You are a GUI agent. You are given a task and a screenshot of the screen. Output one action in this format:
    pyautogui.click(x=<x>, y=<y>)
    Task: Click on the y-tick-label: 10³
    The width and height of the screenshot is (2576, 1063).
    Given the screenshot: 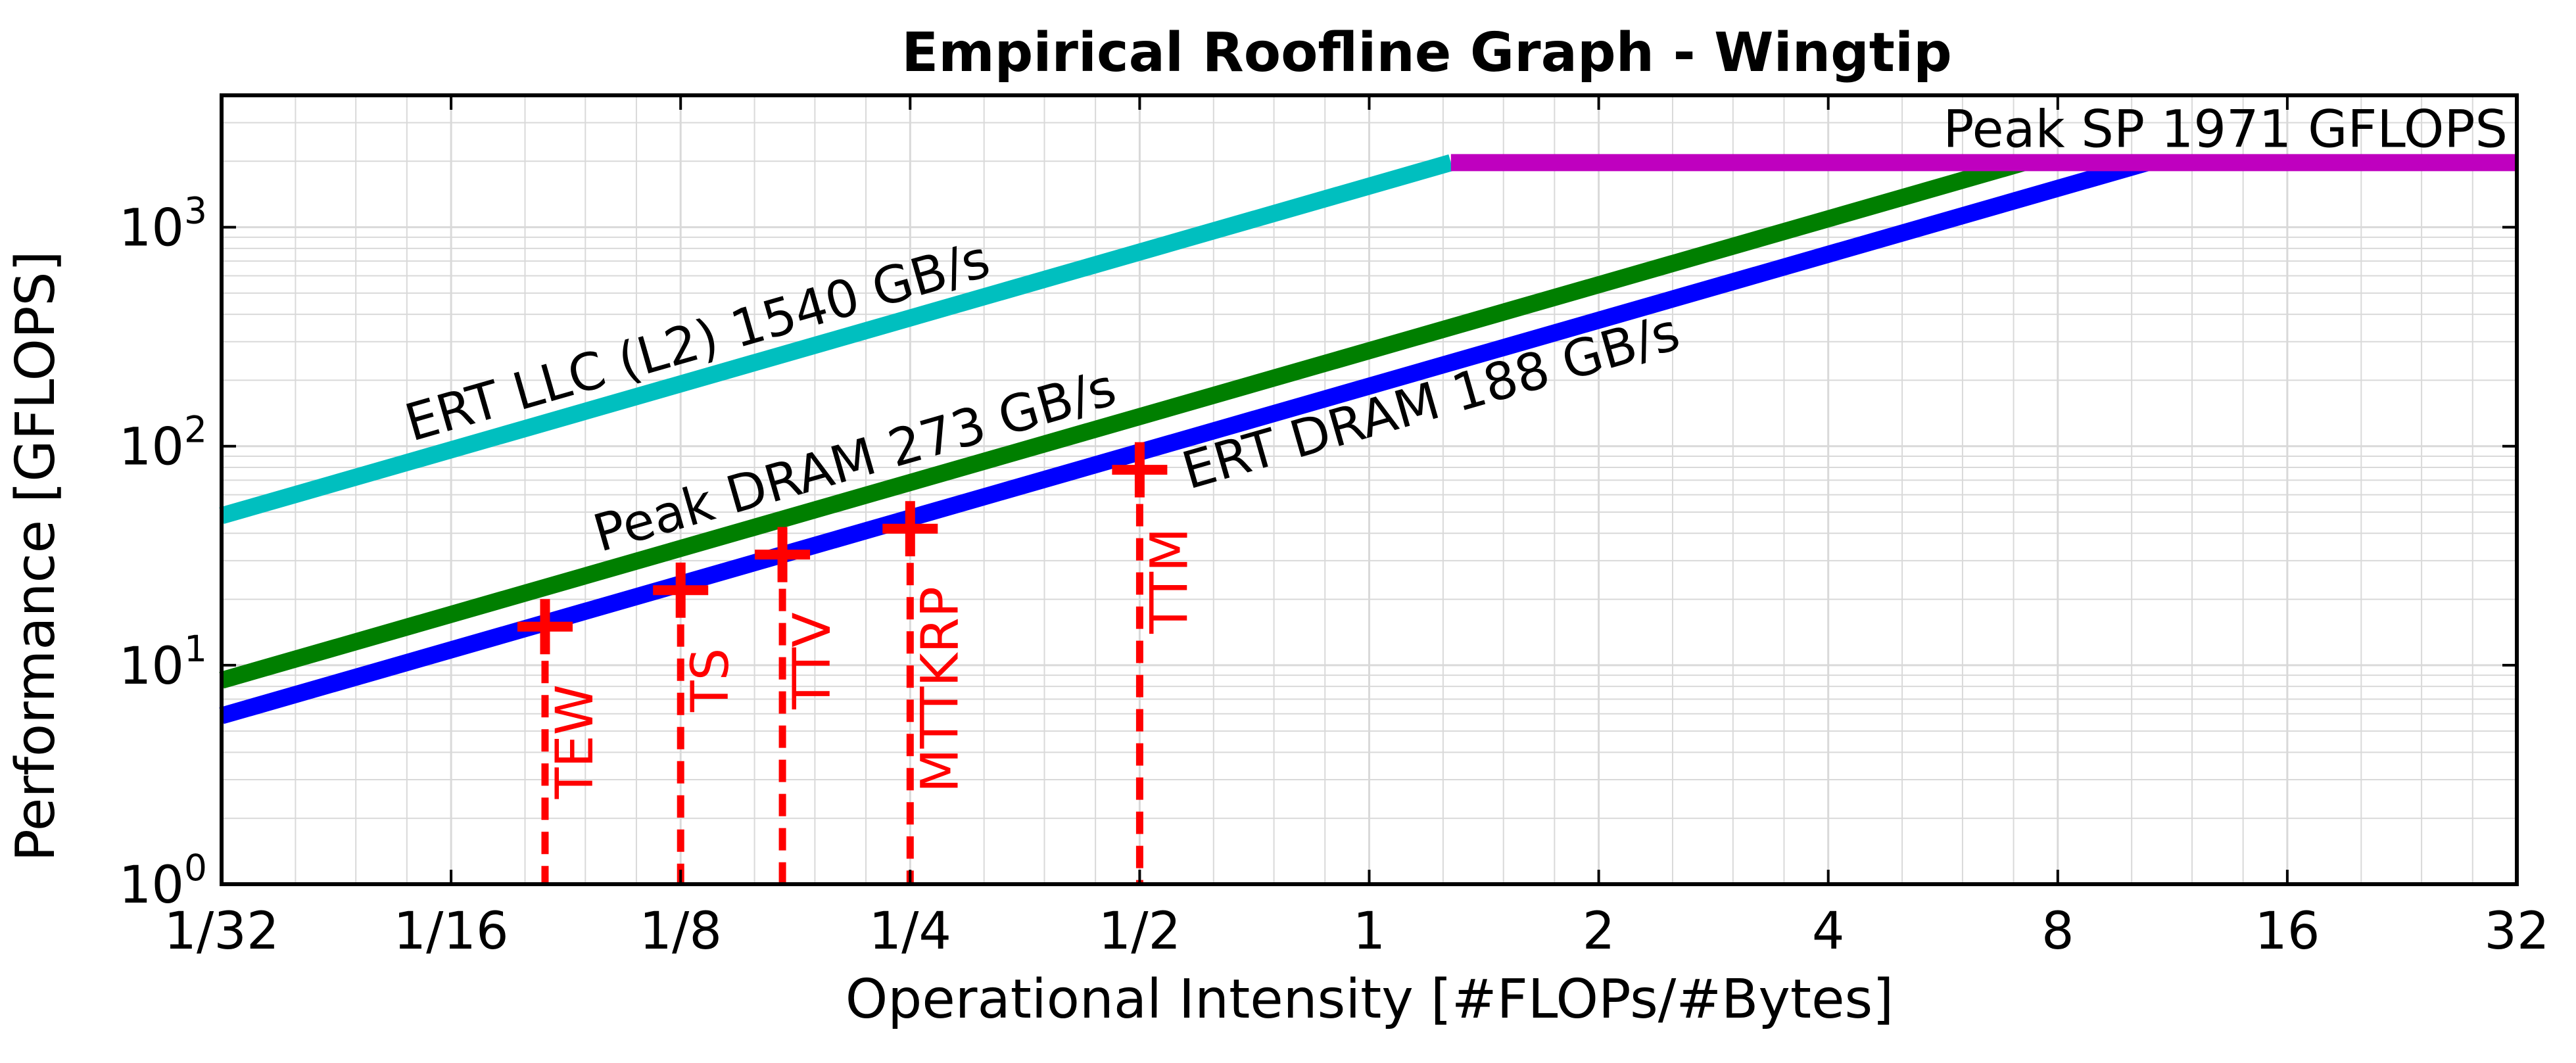 What is the action you would take?
    pyautogui.click(x=163, y=224)
    